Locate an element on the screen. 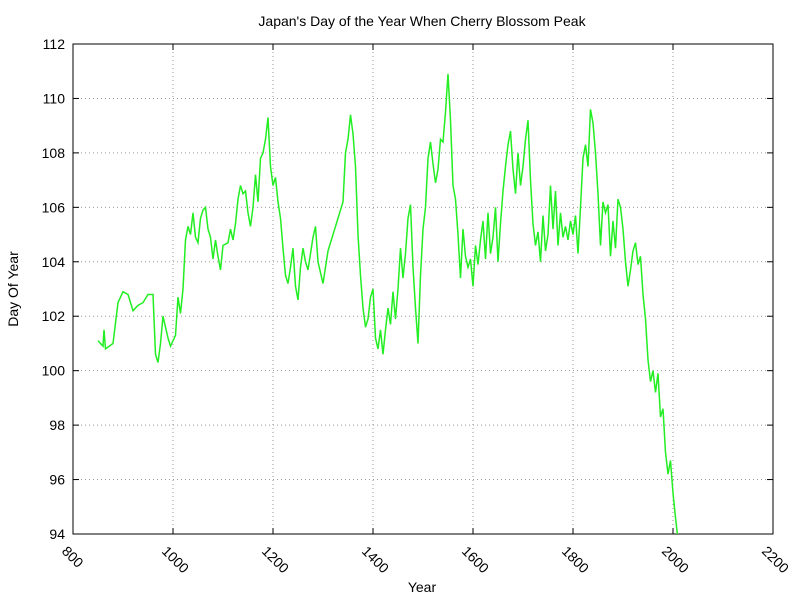 The image size is (800, 600). y-tick-label: 112 is located at coordinates (54, 44).